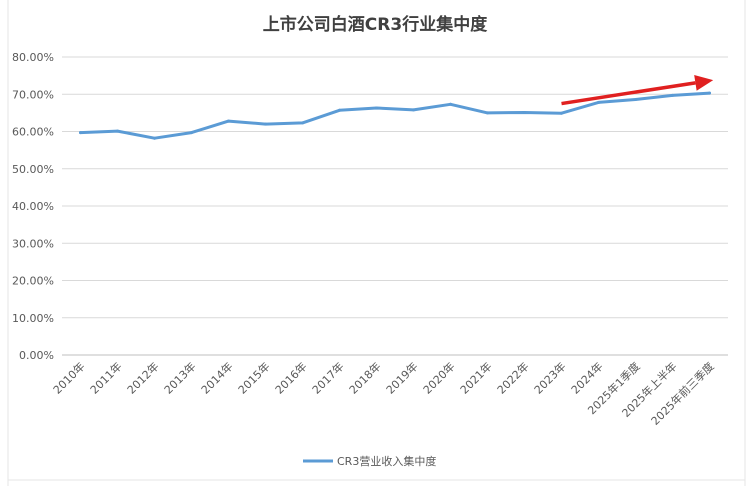  What do you see at coordinates (33, 132) in the screenshot?
I see `y-tick-label: 60.00%` at bounding box center [33, 132].